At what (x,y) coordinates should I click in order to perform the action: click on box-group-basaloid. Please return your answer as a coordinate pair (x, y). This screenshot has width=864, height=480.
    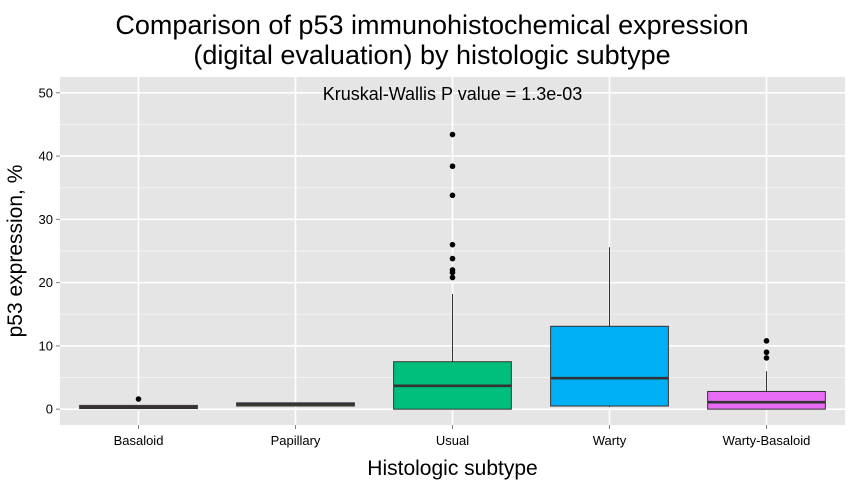
    Looking at the image, I should click on (138, 403).